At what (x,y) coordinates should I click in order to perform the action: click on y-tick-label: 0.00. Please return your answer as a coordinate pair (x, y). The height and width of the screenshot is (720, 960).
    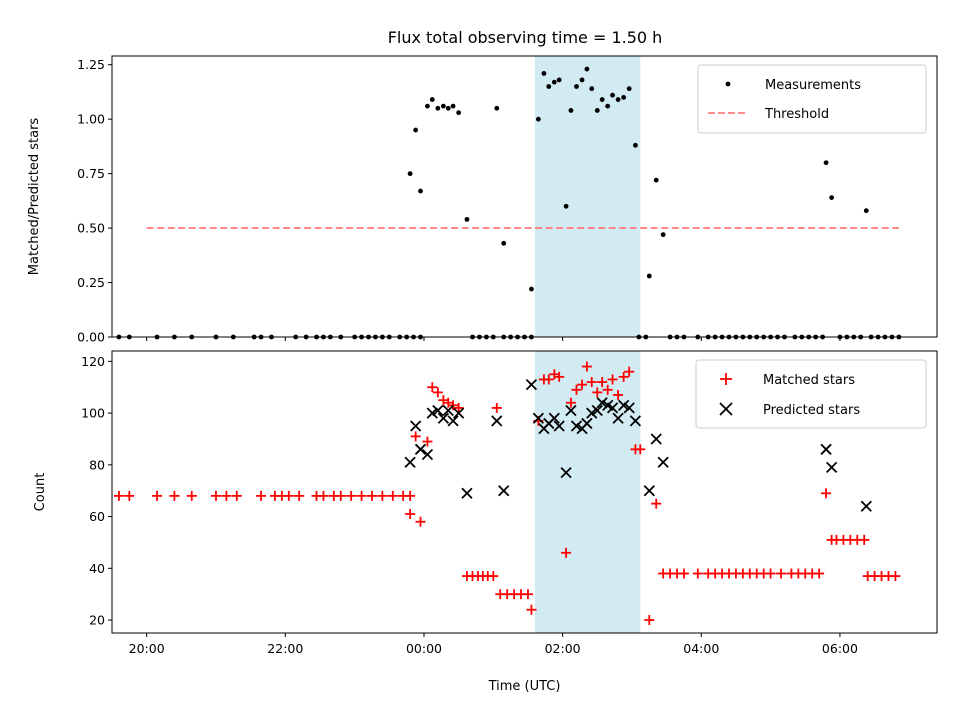
    Looking at the image, I should click on (91, 337).